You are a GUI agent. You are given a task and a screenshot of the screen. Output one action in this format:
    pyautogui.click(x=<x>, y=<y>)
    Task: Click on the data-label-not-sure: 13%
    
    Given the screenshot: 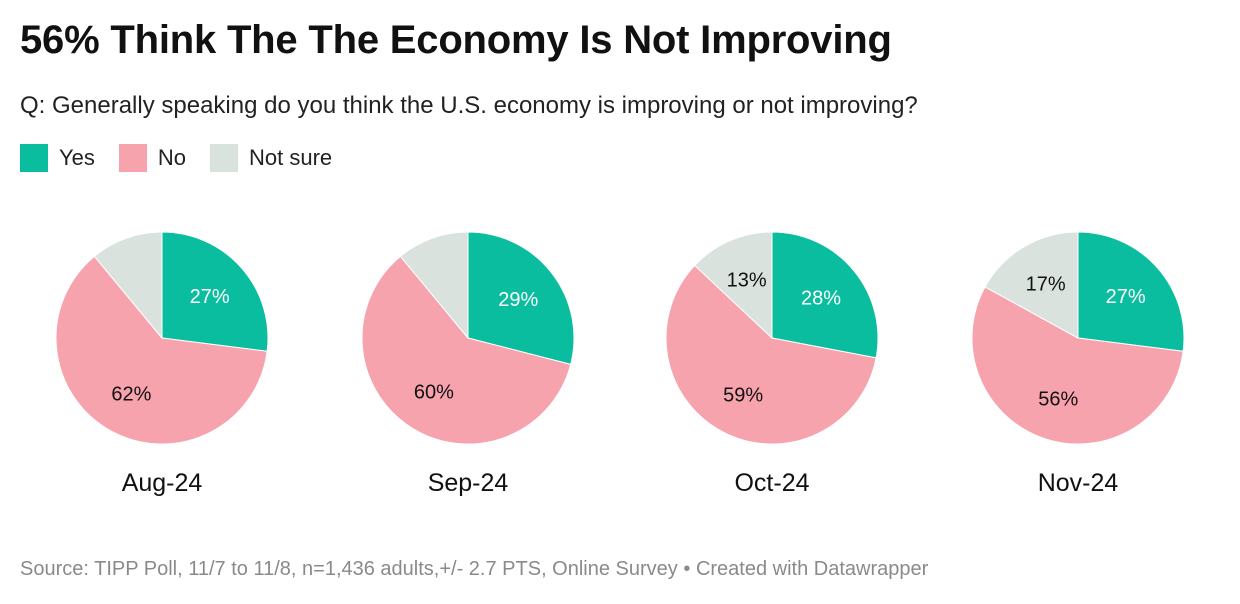 What is the action you would take?
    pyautogui.click(x=747, y=281)
    